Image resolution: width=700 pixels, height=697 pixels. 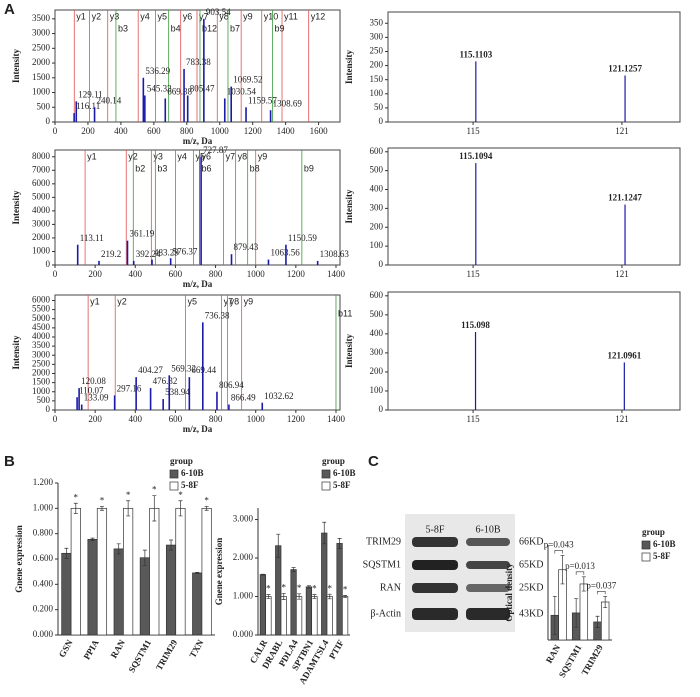 I want to click on panel-label: C, so click(x=373, y=461).